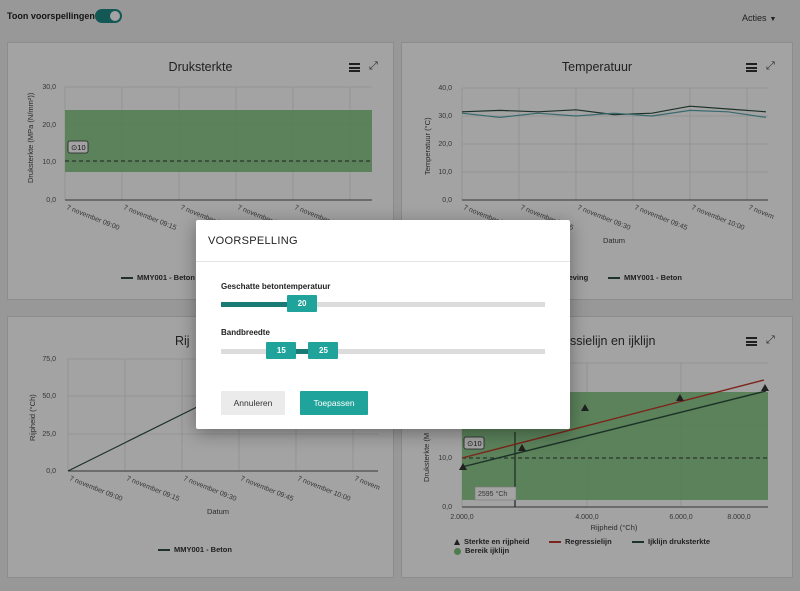  What do you see at coordinates (30, 137) in the screenshot?
I see `y-axis-title: Druksterkte (MPa (N/mm²))` at bounding box center [30, 137].